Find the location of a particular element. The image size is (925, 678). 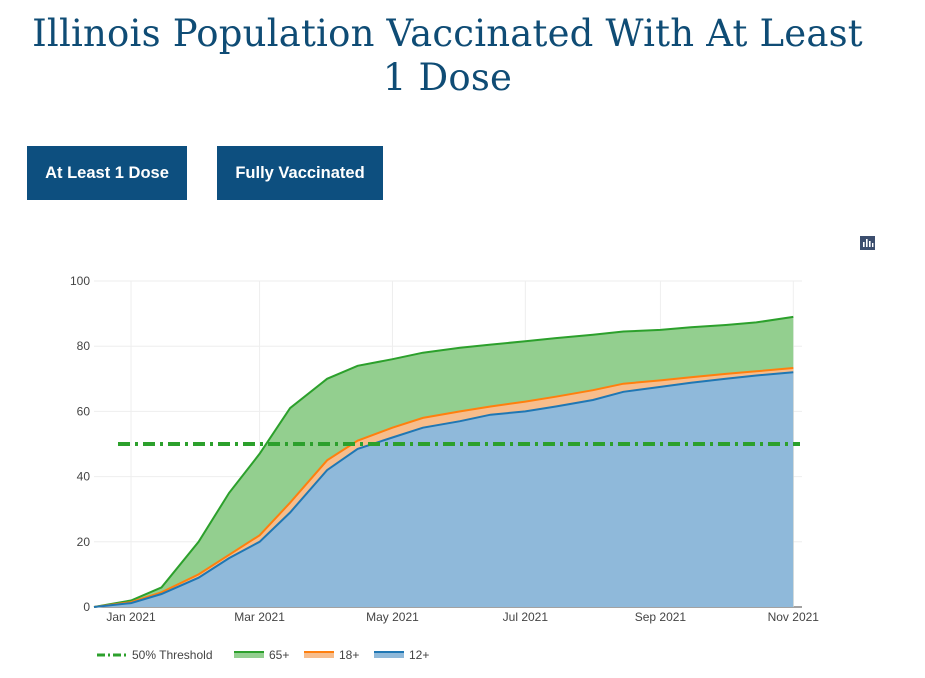

legend-label: 18+ is located at coordinates (349, 655).